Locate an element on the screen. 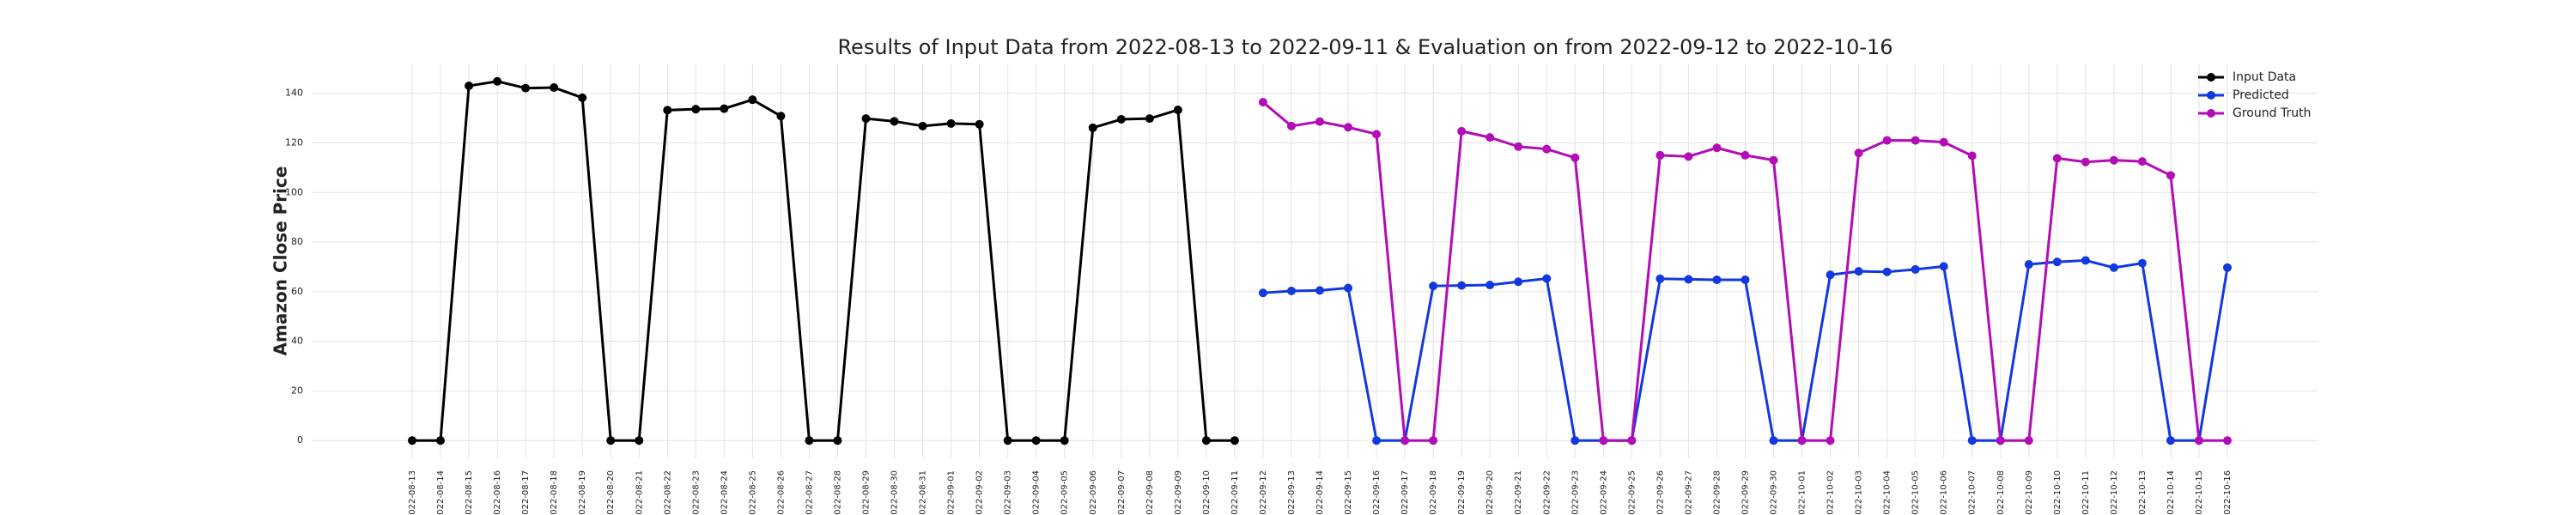 The height and width of the screenshot is (515, 2576). x-tick-label: 2022-09-28 is located at coordinates (1717, 492).